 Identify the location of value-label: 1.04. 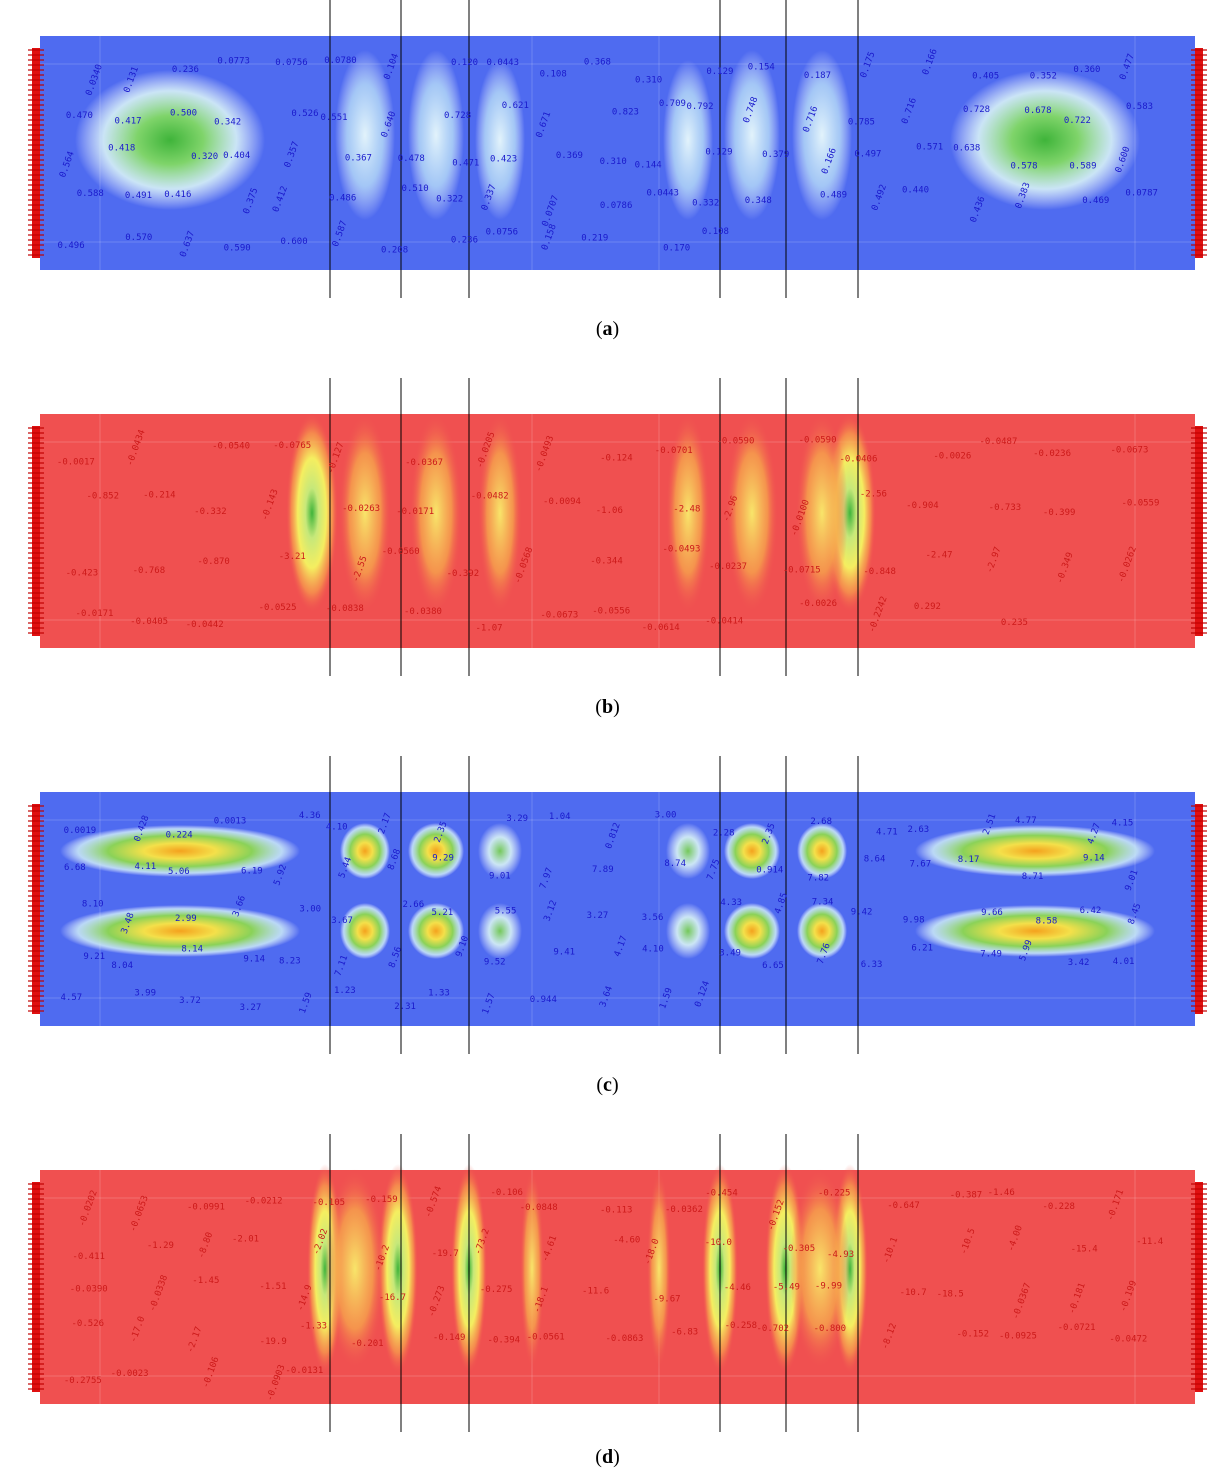
(560, 817).